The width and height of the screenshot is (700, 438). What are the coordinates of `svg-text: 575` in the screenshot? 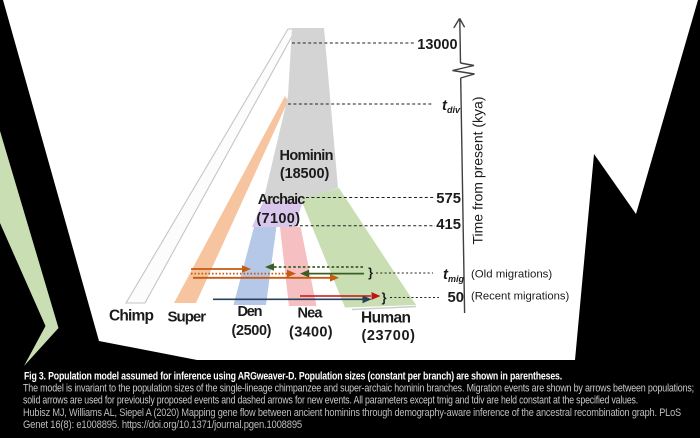 It's located at (448, 199).